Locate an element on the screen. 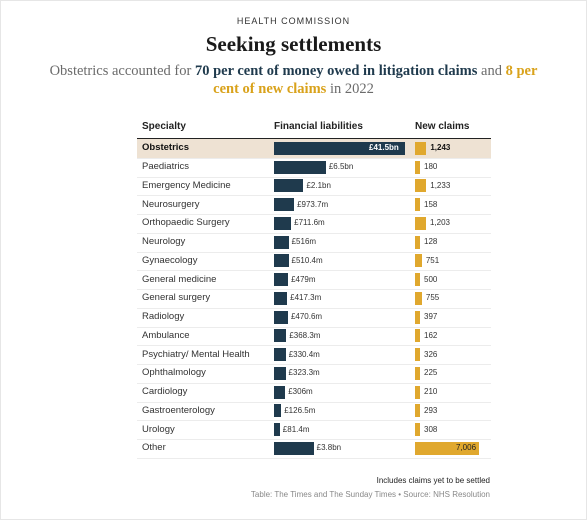  claims-value: 210 is located at coordinates (431, 392).